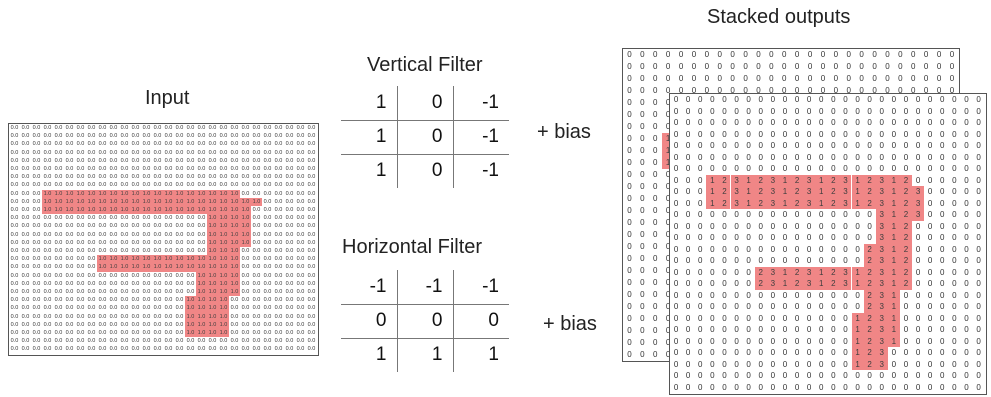  I want to click on grid-cell: 2, so click(905, 284).